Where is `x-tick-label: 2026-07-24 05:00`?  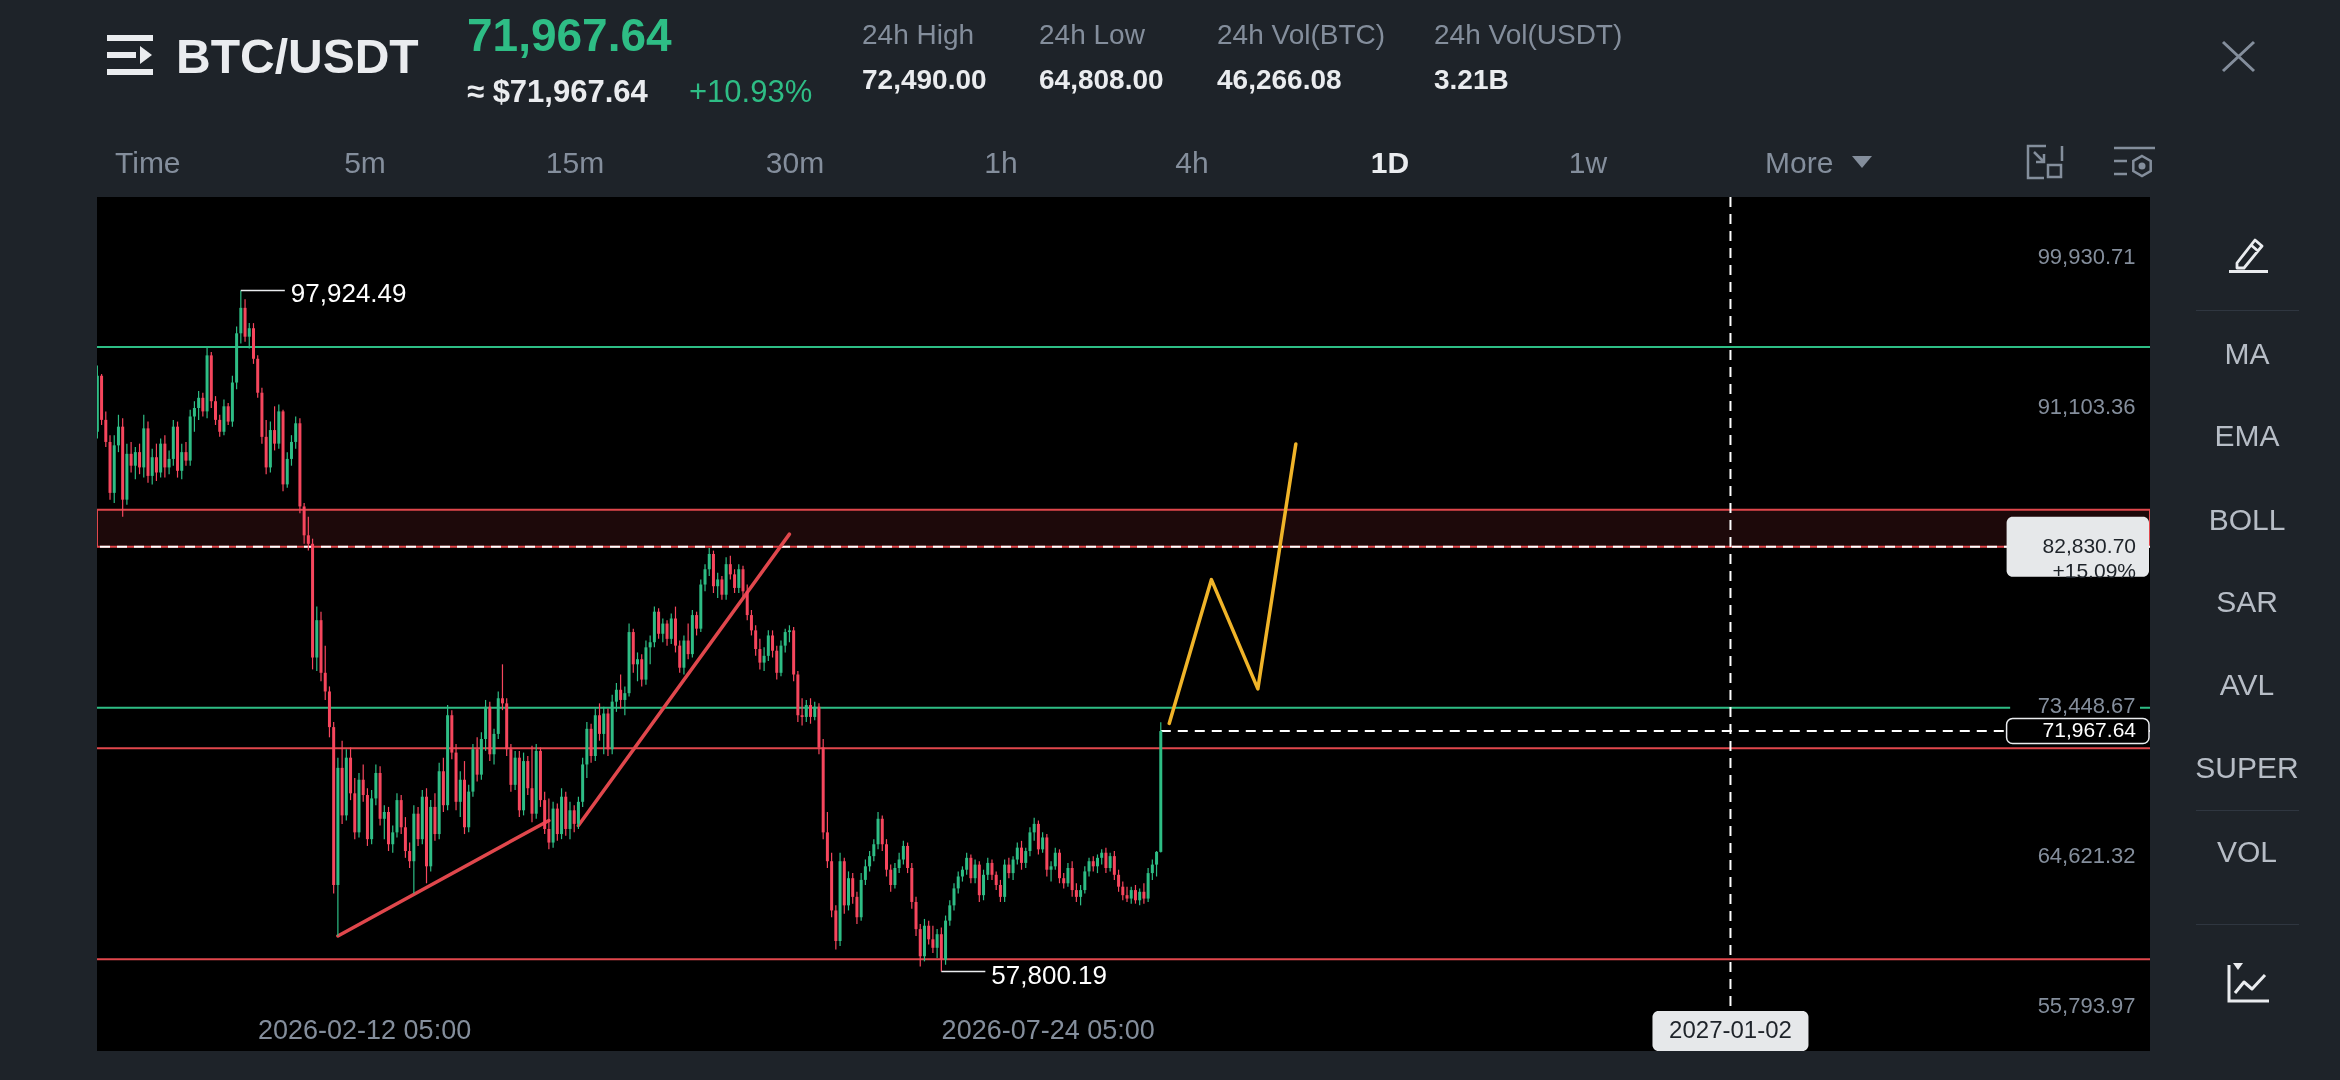 x-tick-label: 2026-07-24 05:00 is located at coordinates (1048, 1029).